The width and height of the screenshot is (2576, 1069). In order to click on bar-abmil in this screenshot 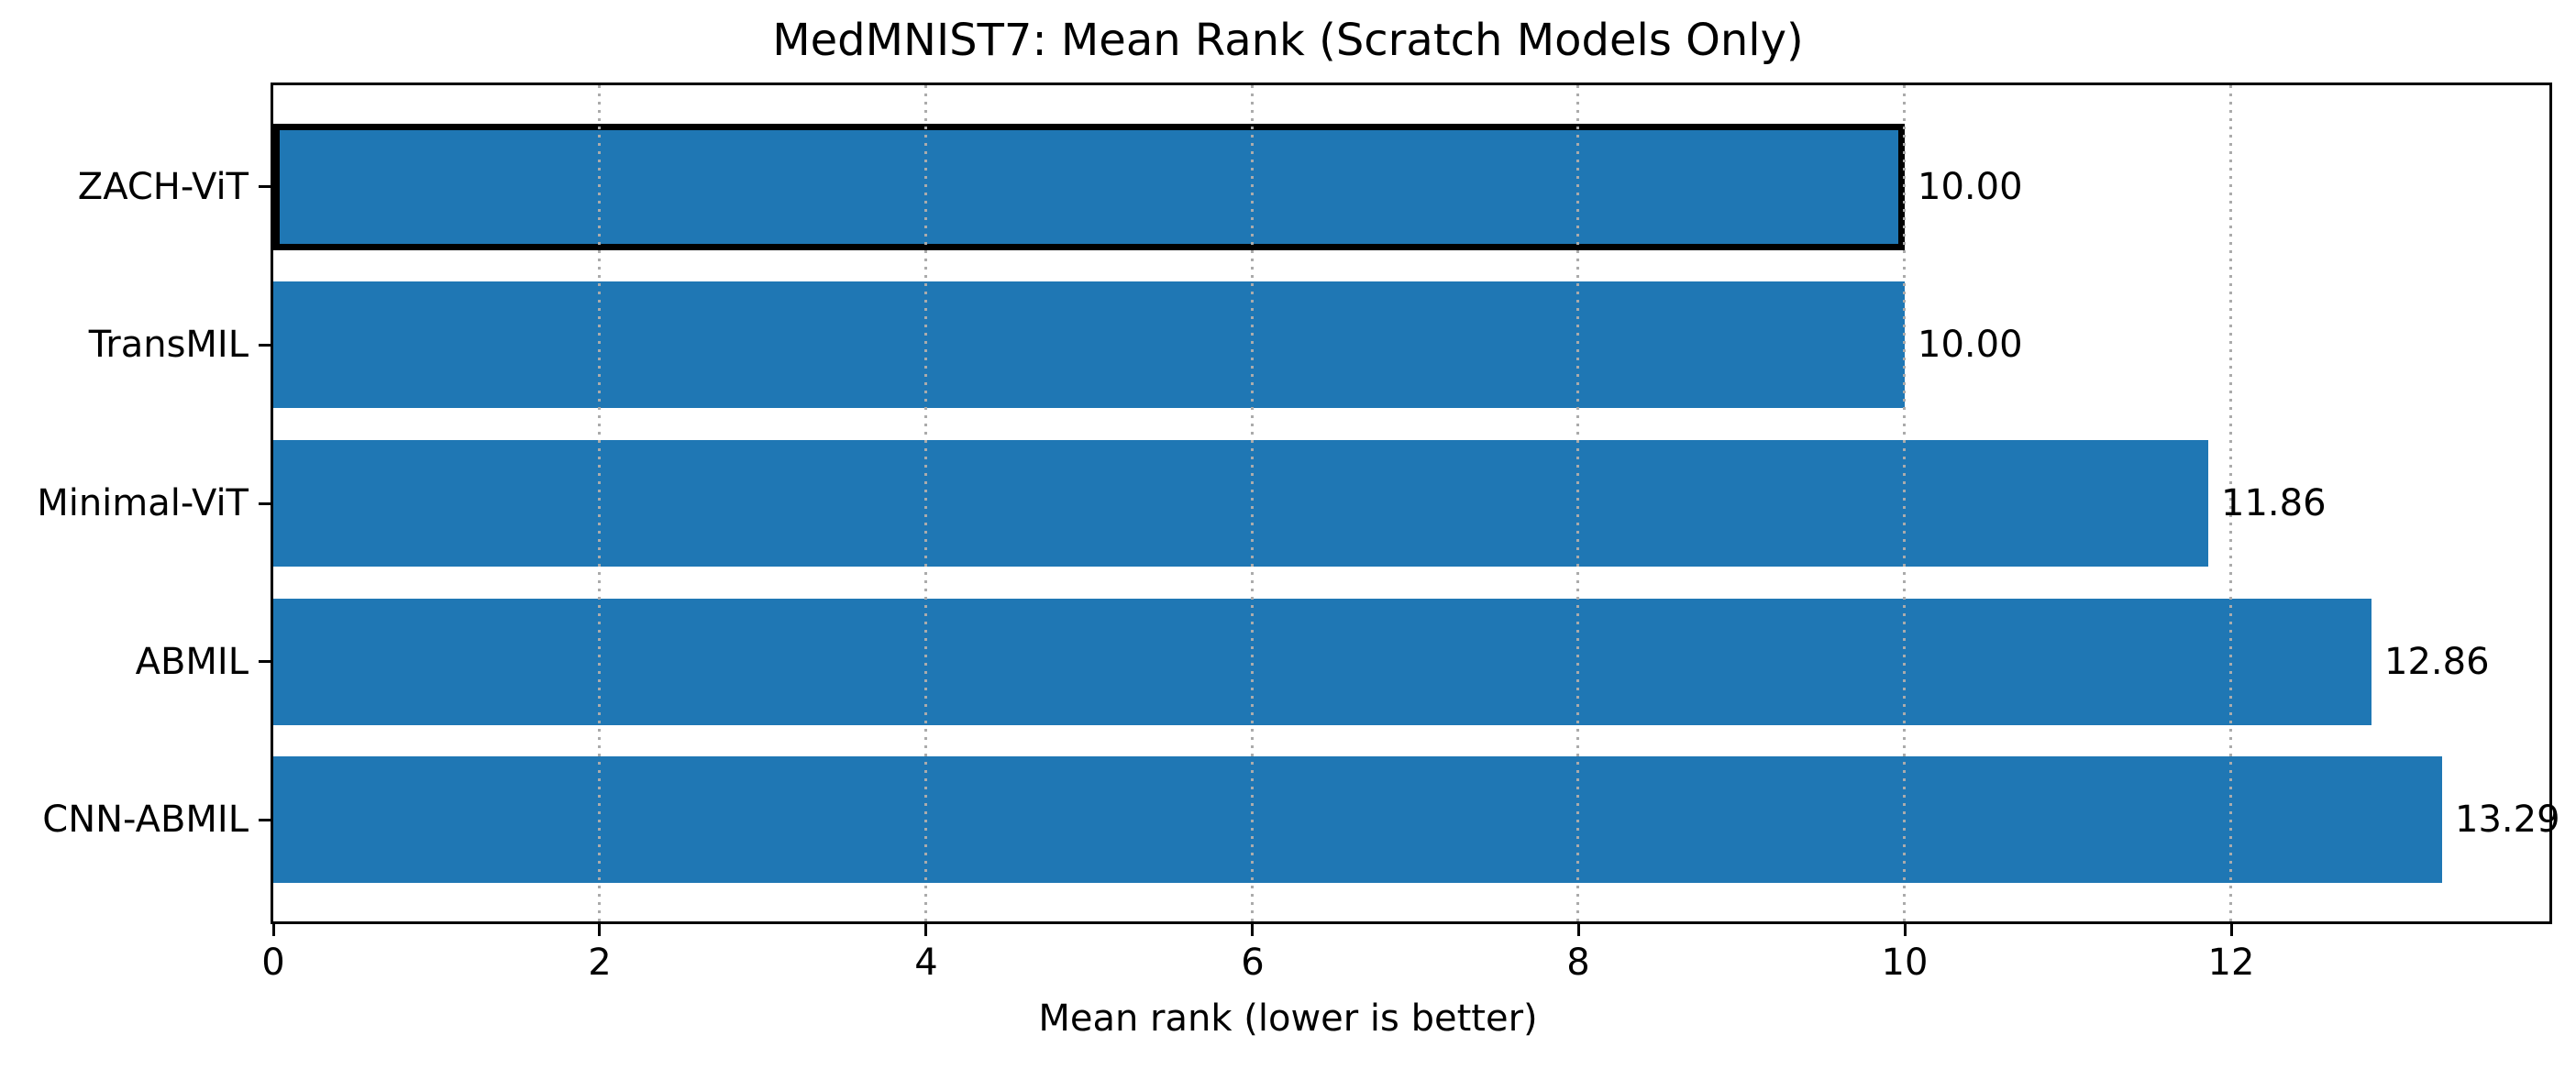, I will do `click(1322, 662)`.